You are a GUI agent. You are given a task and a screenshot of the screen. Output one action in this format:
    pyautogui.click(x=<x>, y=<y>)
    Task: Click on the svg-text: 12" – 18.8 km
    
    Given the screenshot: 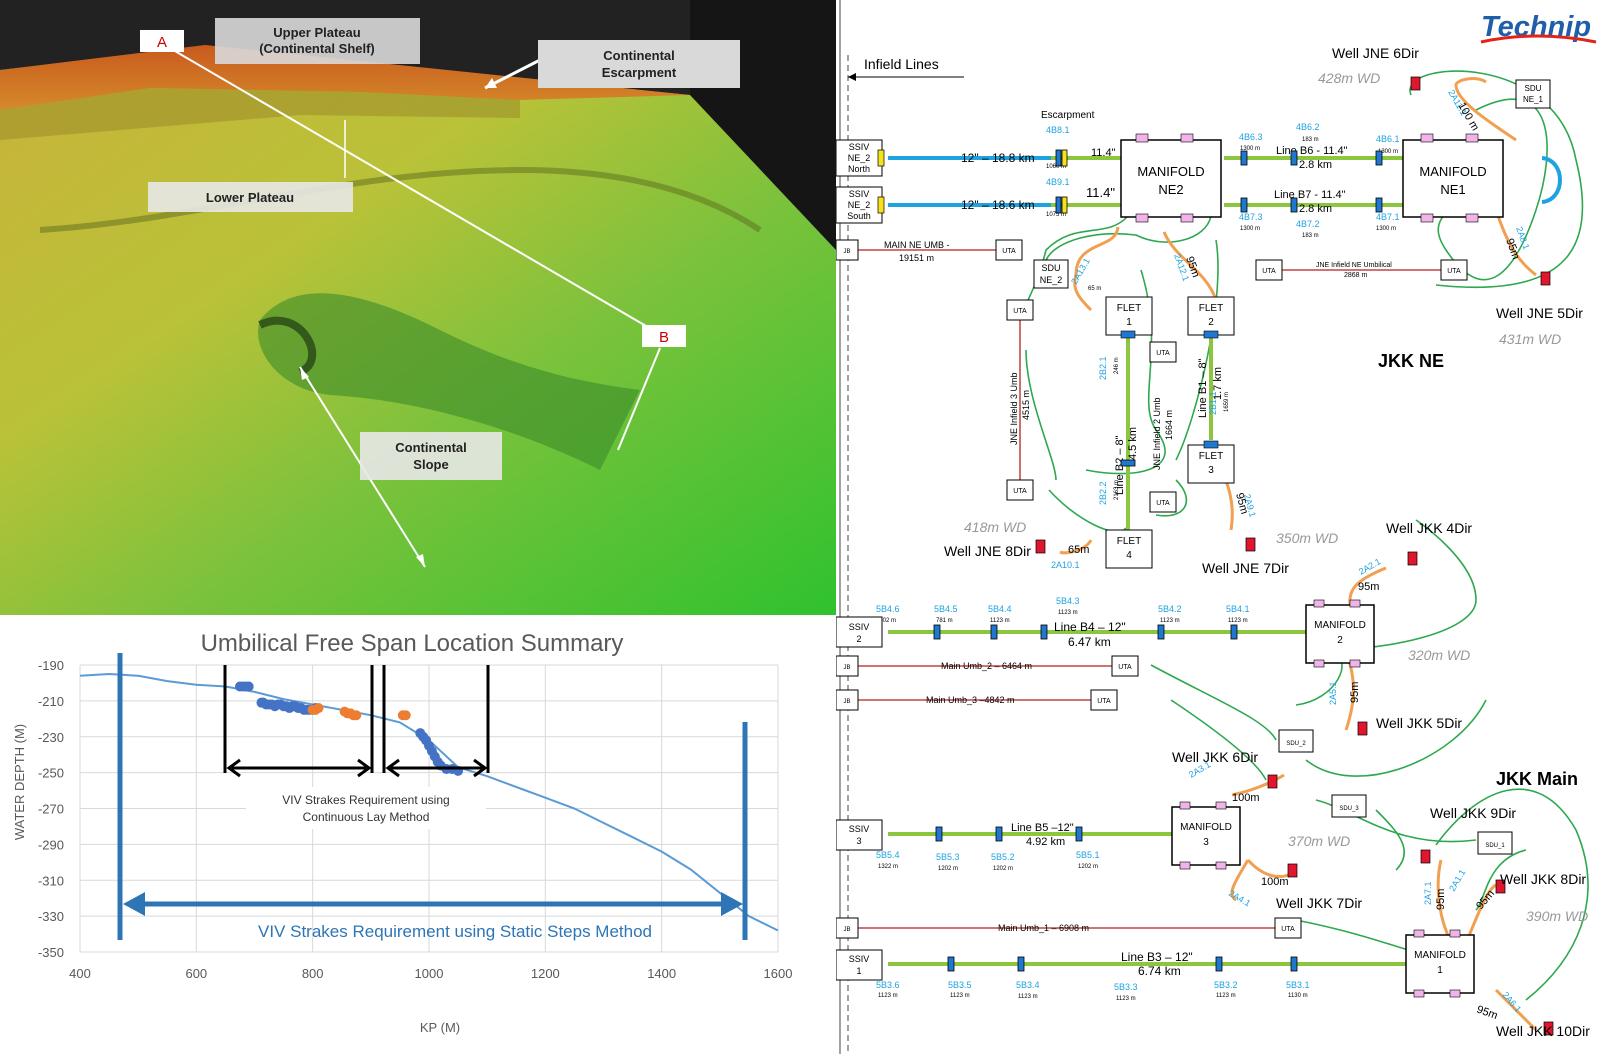 What is the action you would take?
    pyautogui.click(x=998, y=158)
    